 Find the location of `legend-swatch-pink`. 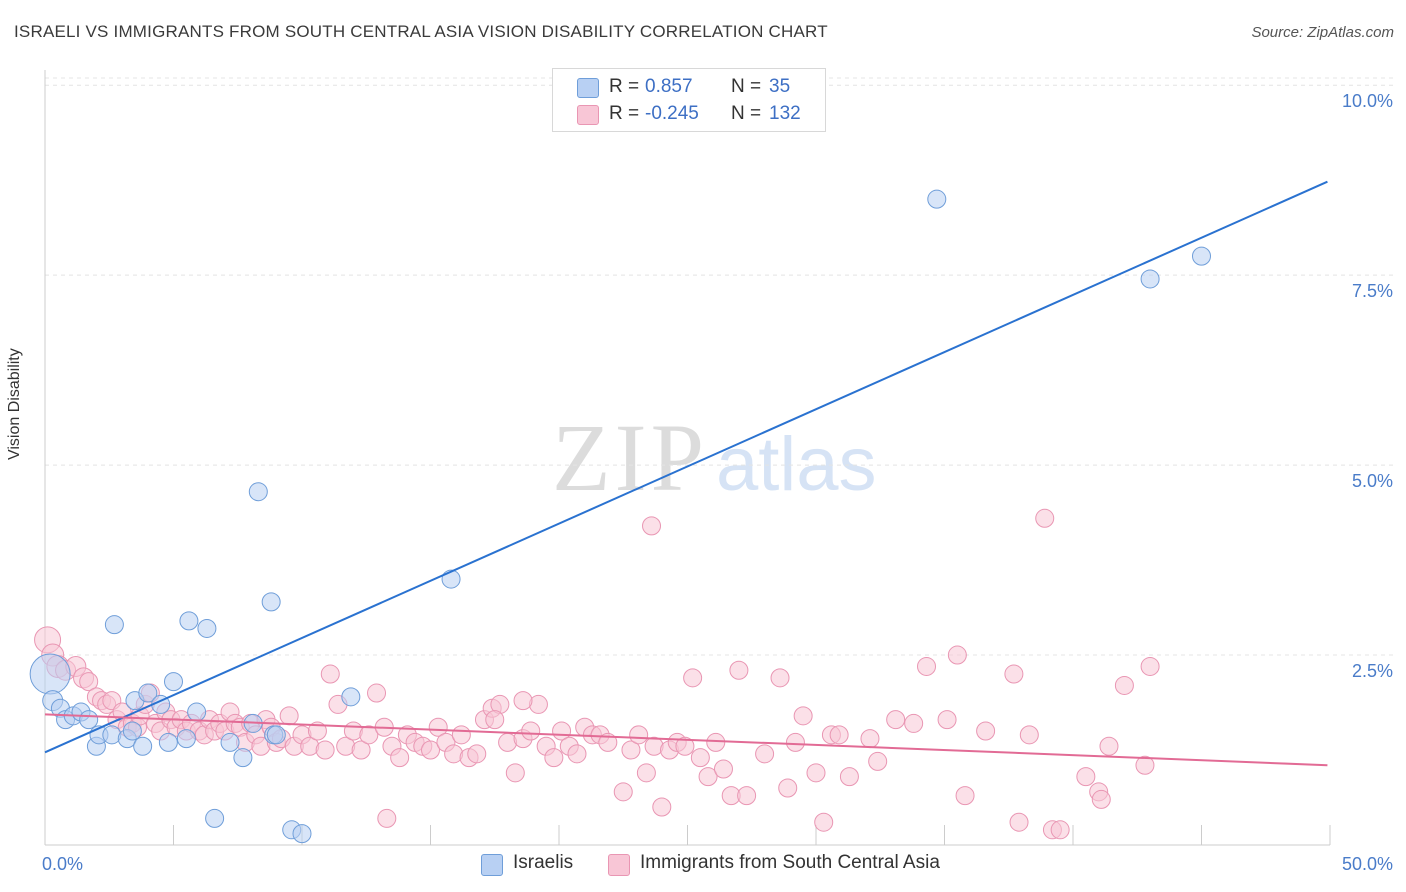

legend-swatch-pink is located at coordinates (619, 865).